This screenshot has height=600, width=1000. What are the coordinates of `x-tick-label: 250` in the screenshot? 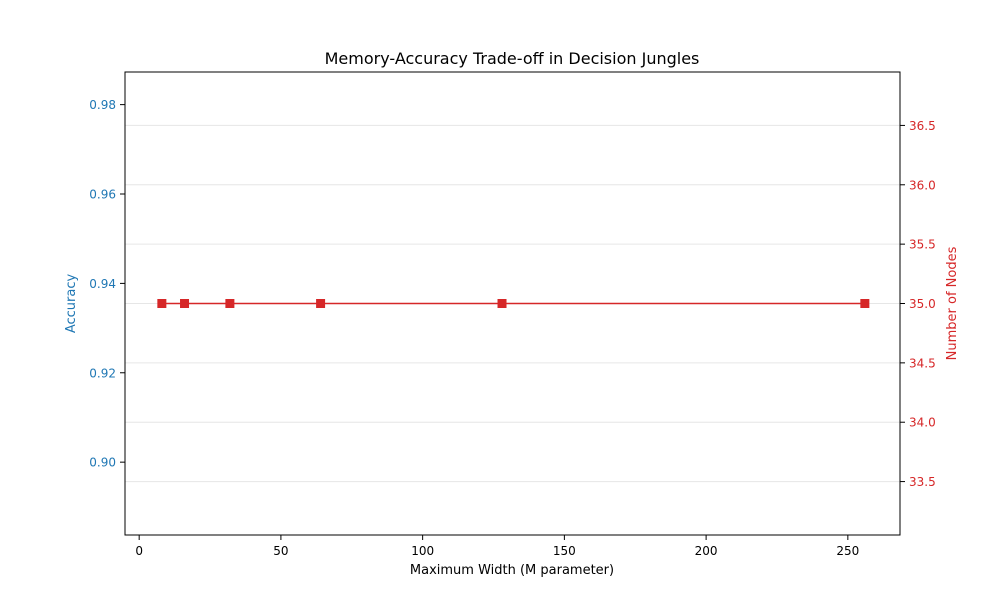 It's located at (847, 551).